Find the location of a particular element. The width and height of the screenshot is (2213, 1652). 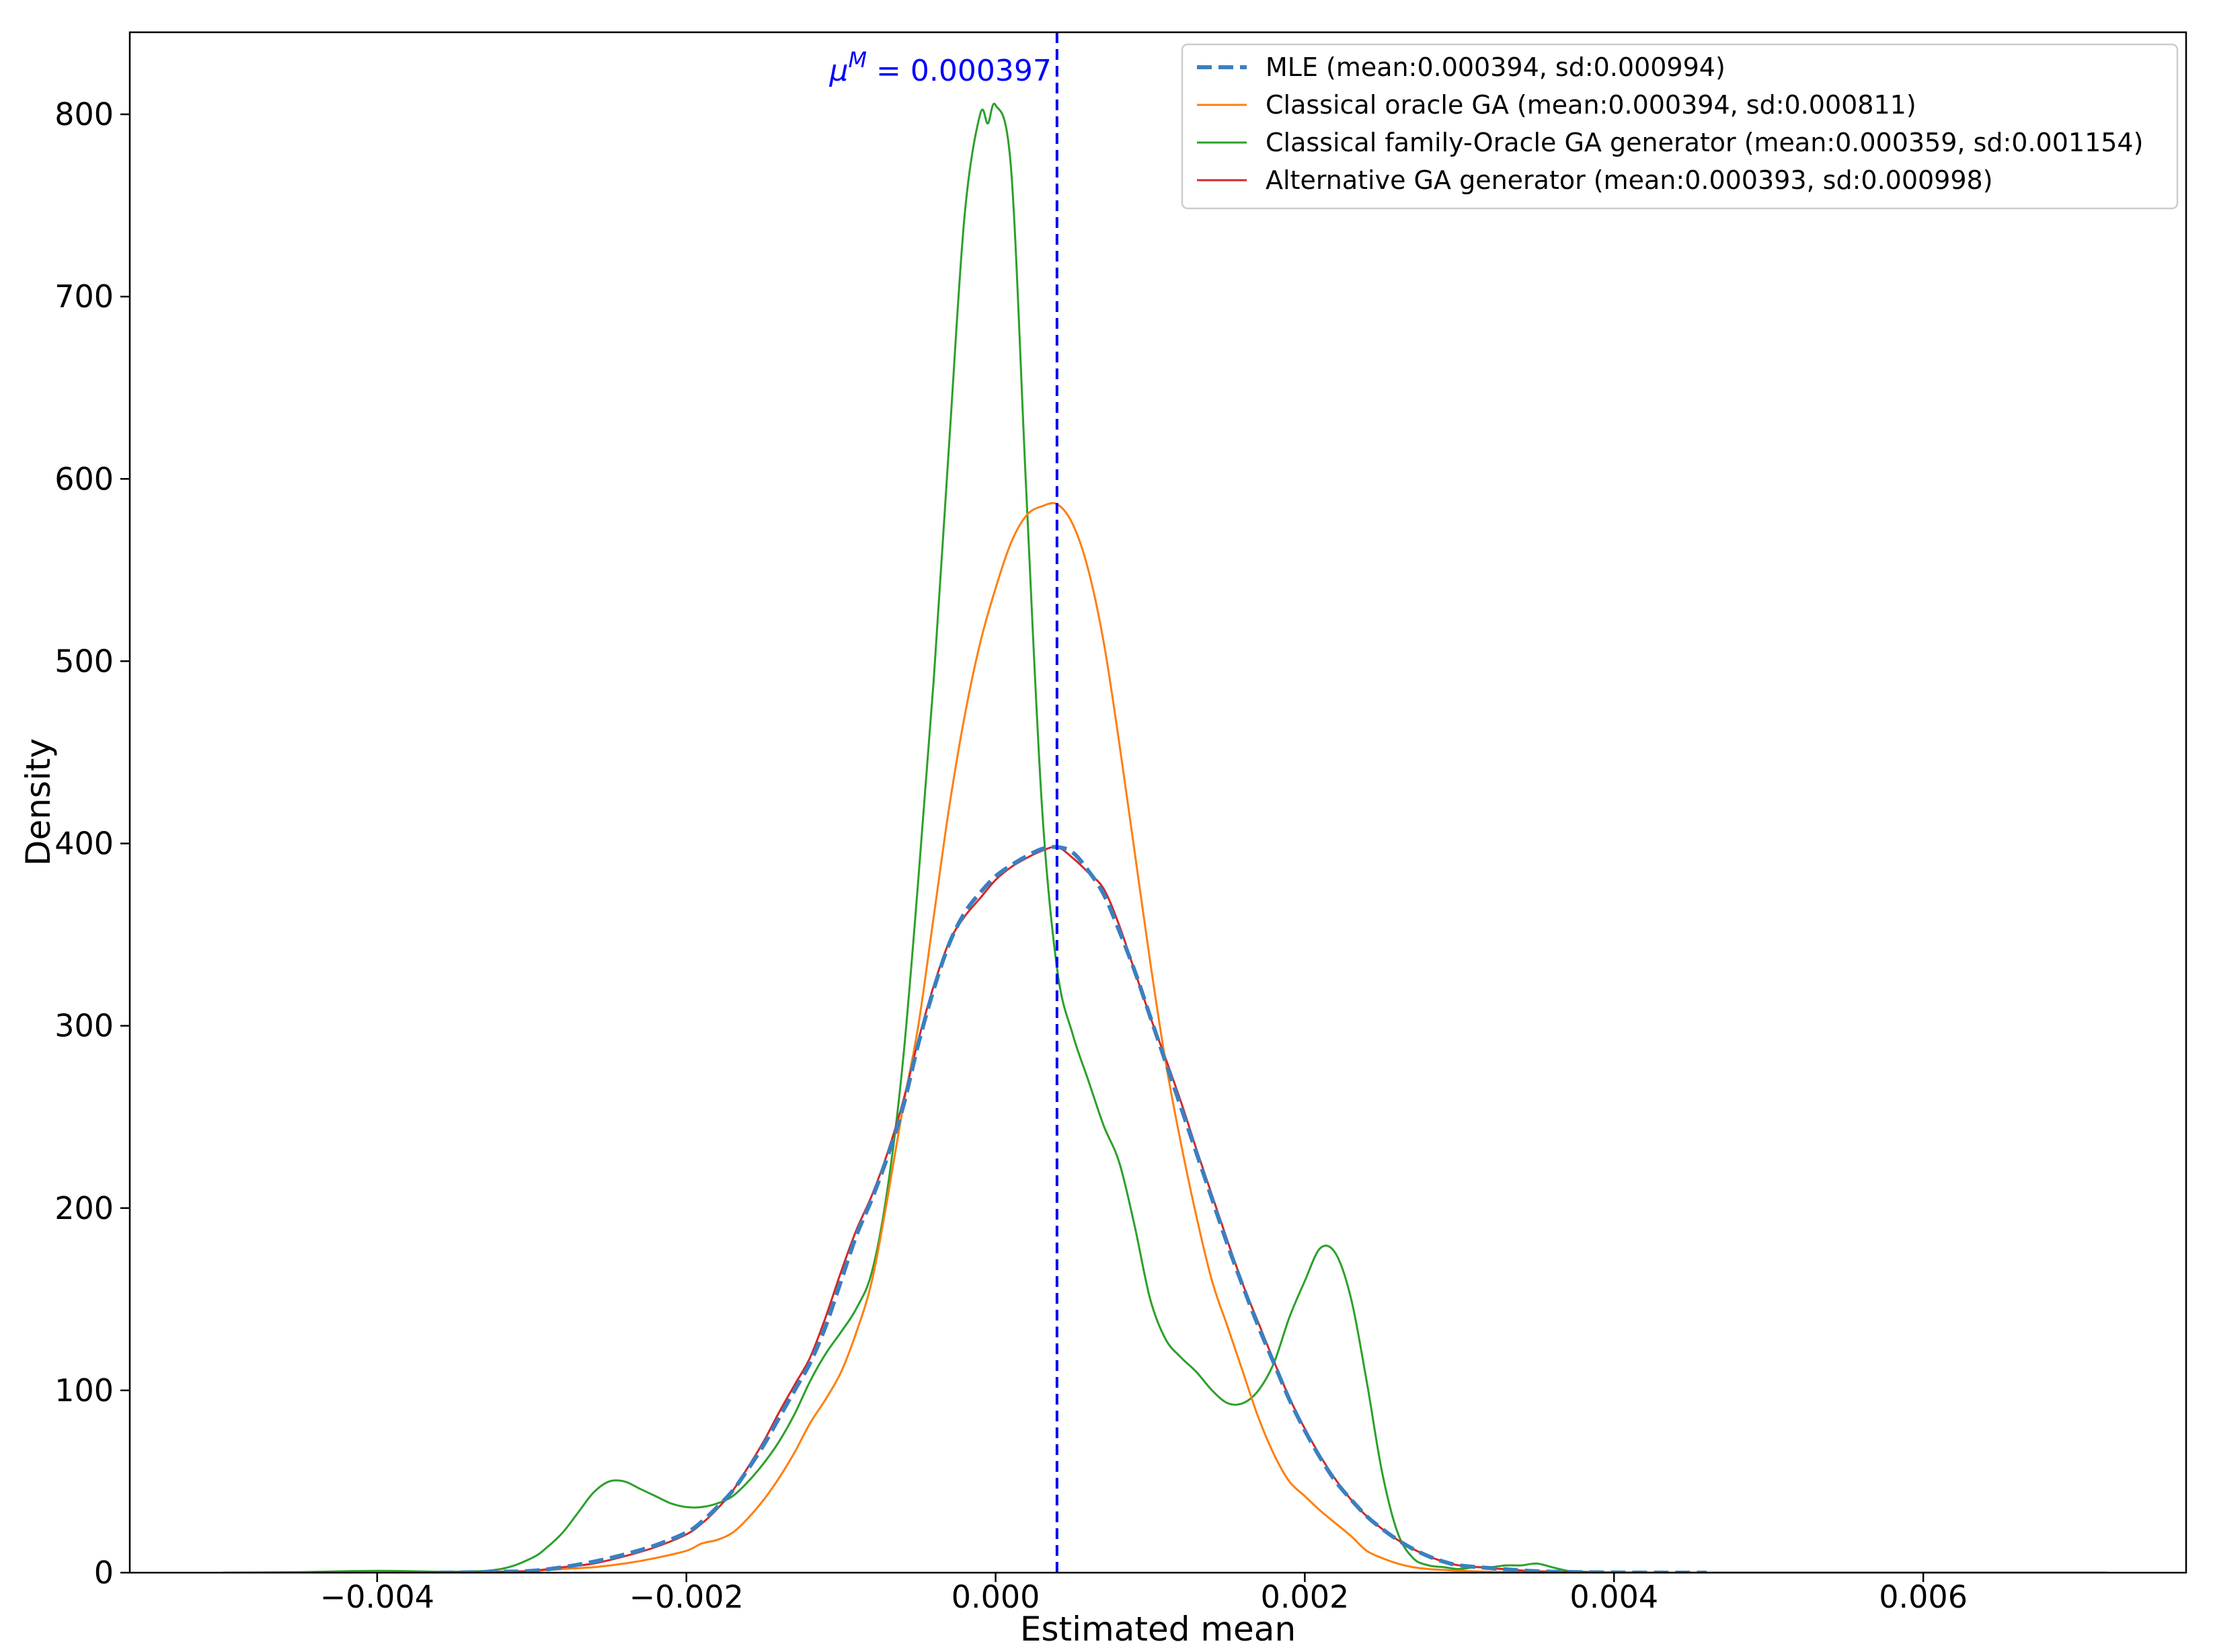

legend-box is located at coordinates (1680, 126).